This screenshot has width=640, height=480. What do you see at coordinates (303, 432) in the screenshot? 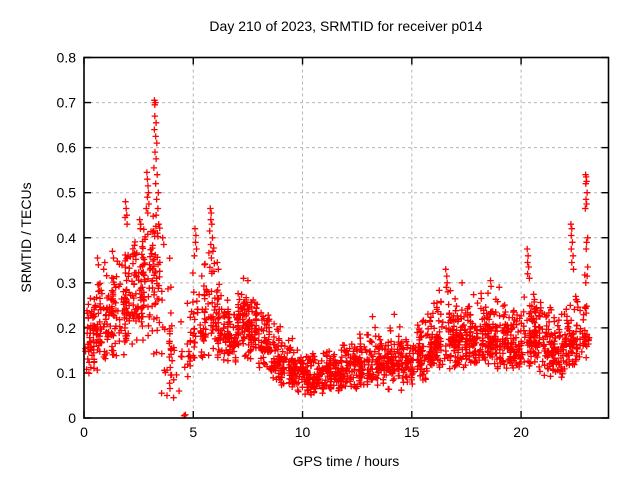
I see `x-tick-label: 10` at bounding box center [303, 432].